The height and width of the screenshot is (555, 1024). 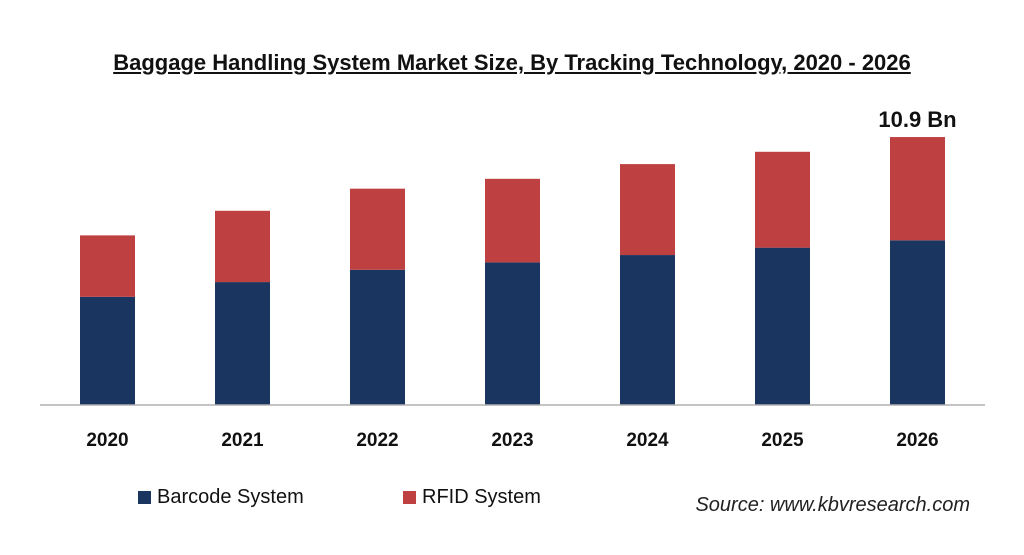 I want to click on x-tick-labels: 2020 2021 2022 2023 2024 2025 2026, so click(x=512, y=440).